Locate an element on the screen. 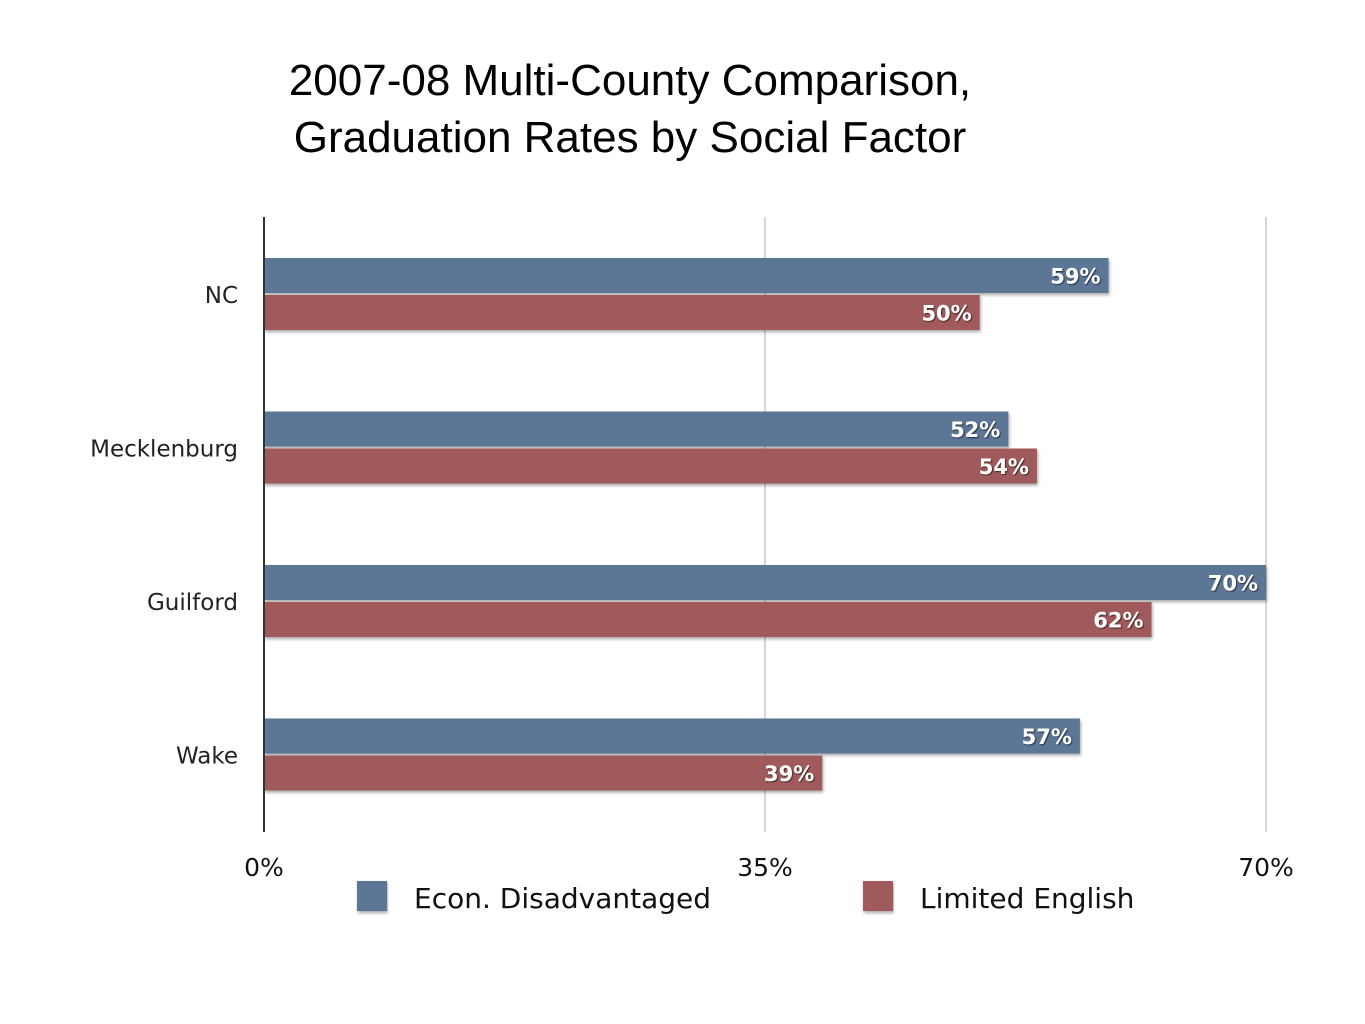  legend-label-1: Limited English is located at coordinates (1027, 898).